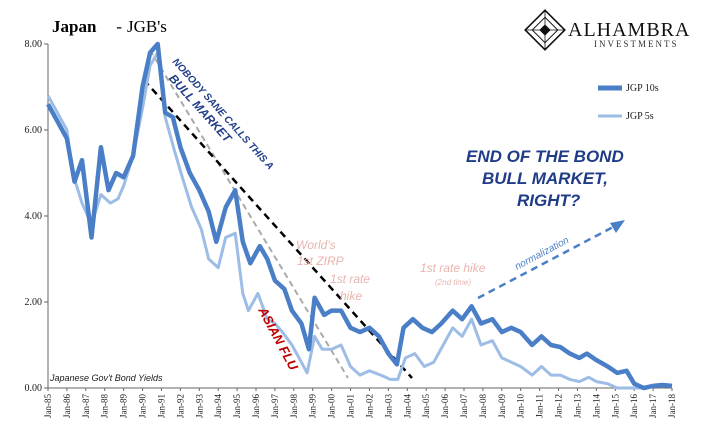 The height and width of the screenshot is (441, 705). I want to click on x-tick-label: Jan-95, so click(237, 406).